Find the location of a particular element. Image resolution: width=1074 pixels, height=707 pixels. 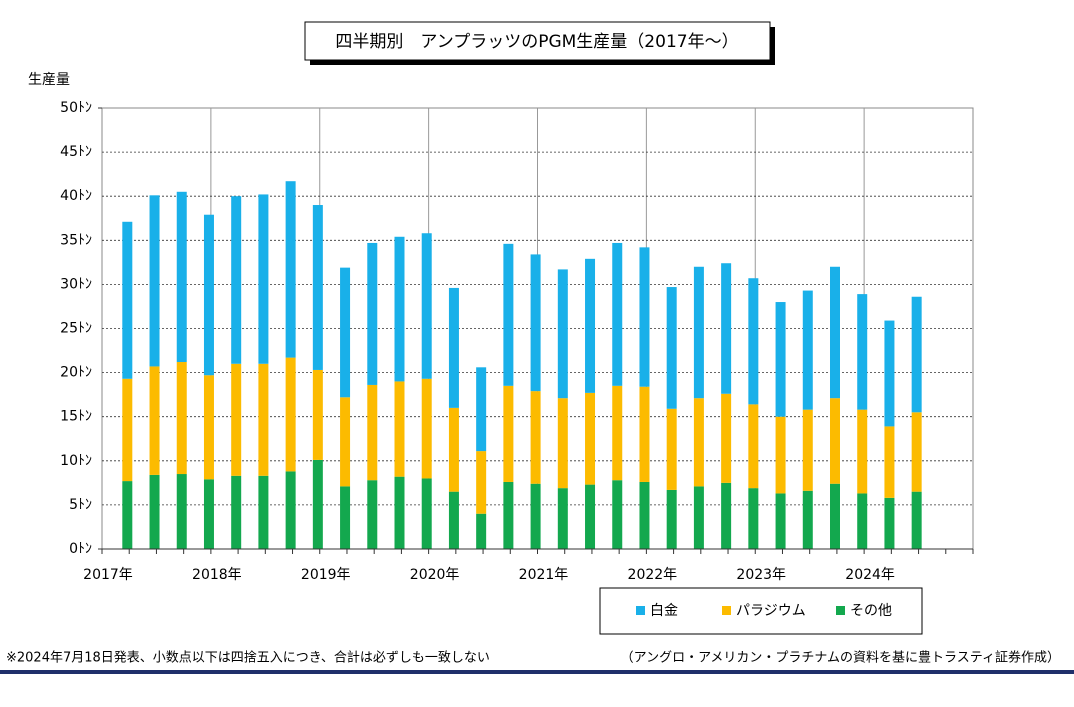

chart-title: 四半期別 アンプラッツのPGM生産量（2017年～） is located at coordinates (536, 42).